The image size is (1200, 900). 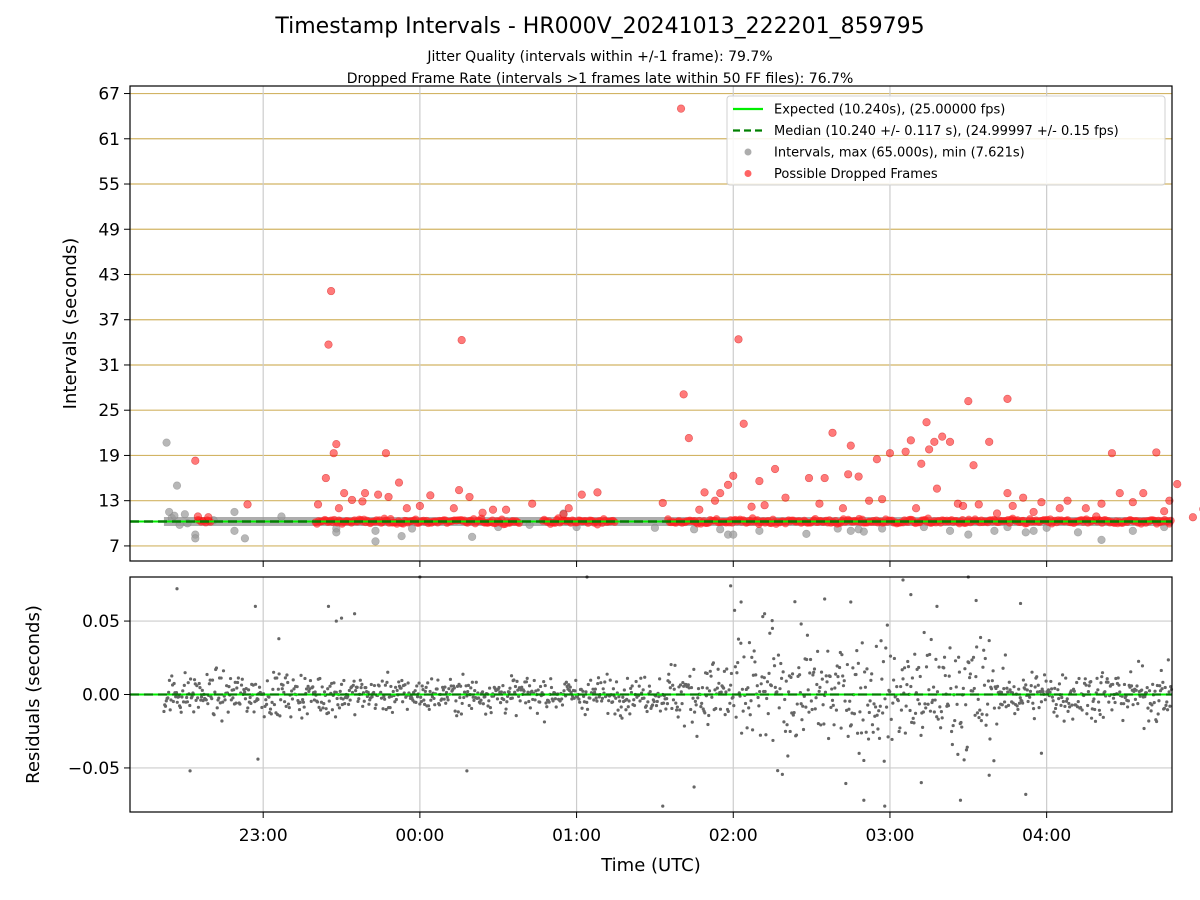 What do you see at coordinates (419, 836) in the screenshot?
I see `residuals-x-tick-label: 00:00` at bounding box center [419, 836].